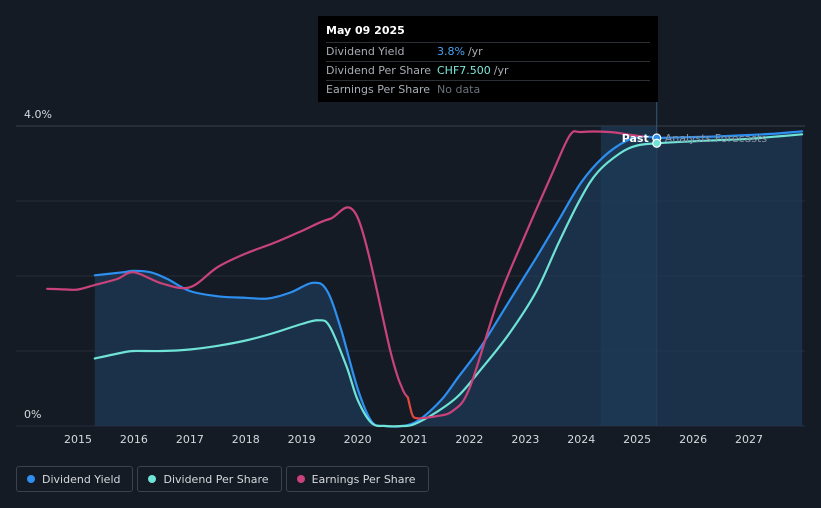 Image resolution: width=821 pixels, height=508 pixels. Describe the element at coordinates (413, 408) in the screenshot. I see `earnings-per-share-negative-line` at that location.